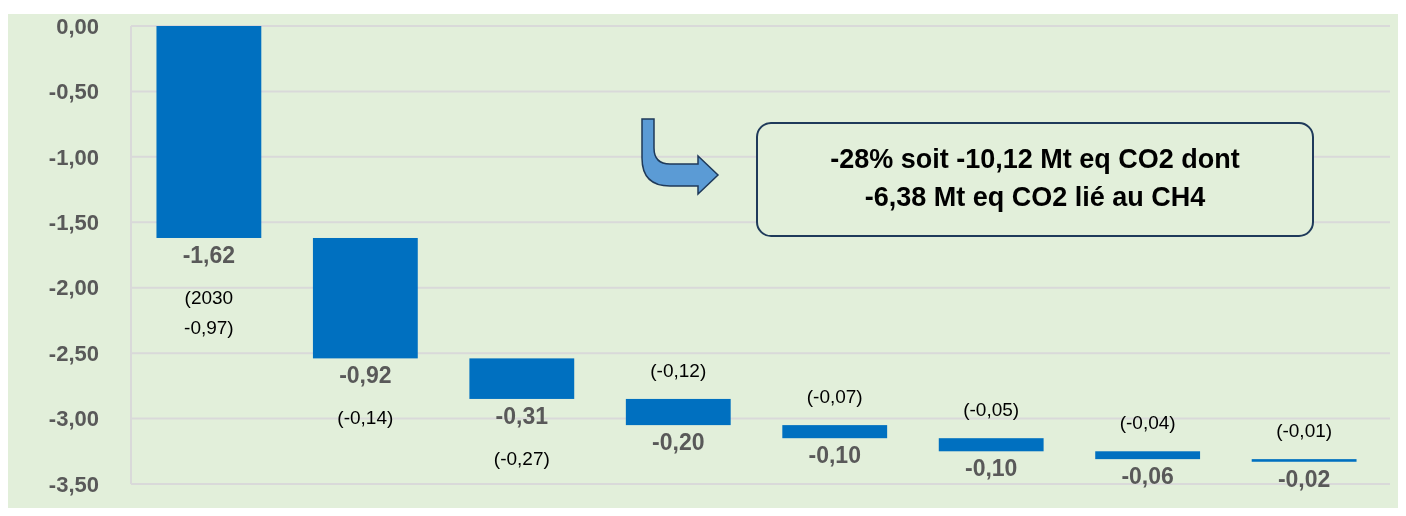 This screenshot has height=516, width=1406. Describe the element at coordinates (365, 418) in the screenshot. I see `annotation: (-0,14)` at that location.